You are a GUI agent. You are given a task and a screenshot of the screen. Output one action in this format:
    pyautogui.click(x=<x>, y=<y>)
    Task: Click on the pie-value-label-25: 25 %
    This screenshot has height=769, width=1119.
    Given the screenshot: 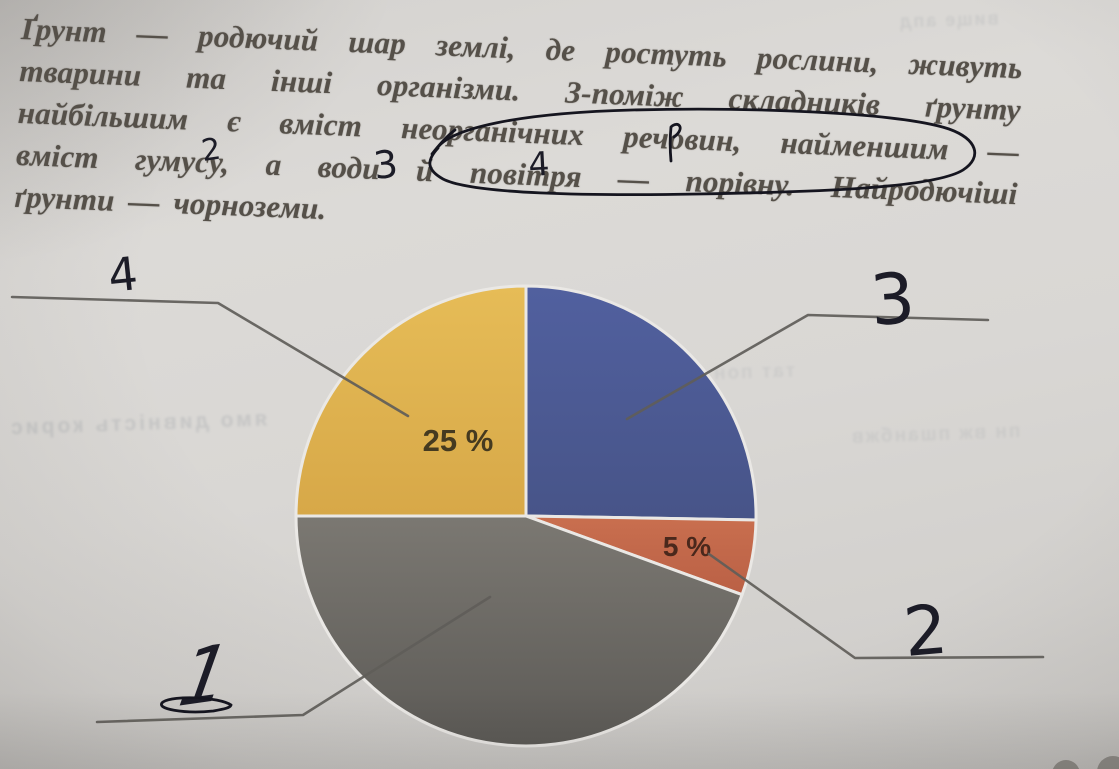 What is the action you would take?
    pyautogui.click(x=458, y=440)
    